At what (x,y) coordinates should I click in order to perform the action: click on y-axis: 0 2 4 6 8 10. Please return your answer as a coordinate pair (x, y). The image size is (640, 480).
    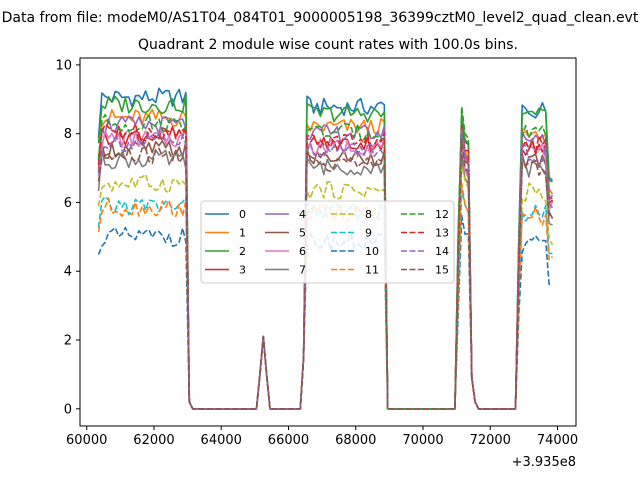
    Looking at the image, I should click on (67, 237).